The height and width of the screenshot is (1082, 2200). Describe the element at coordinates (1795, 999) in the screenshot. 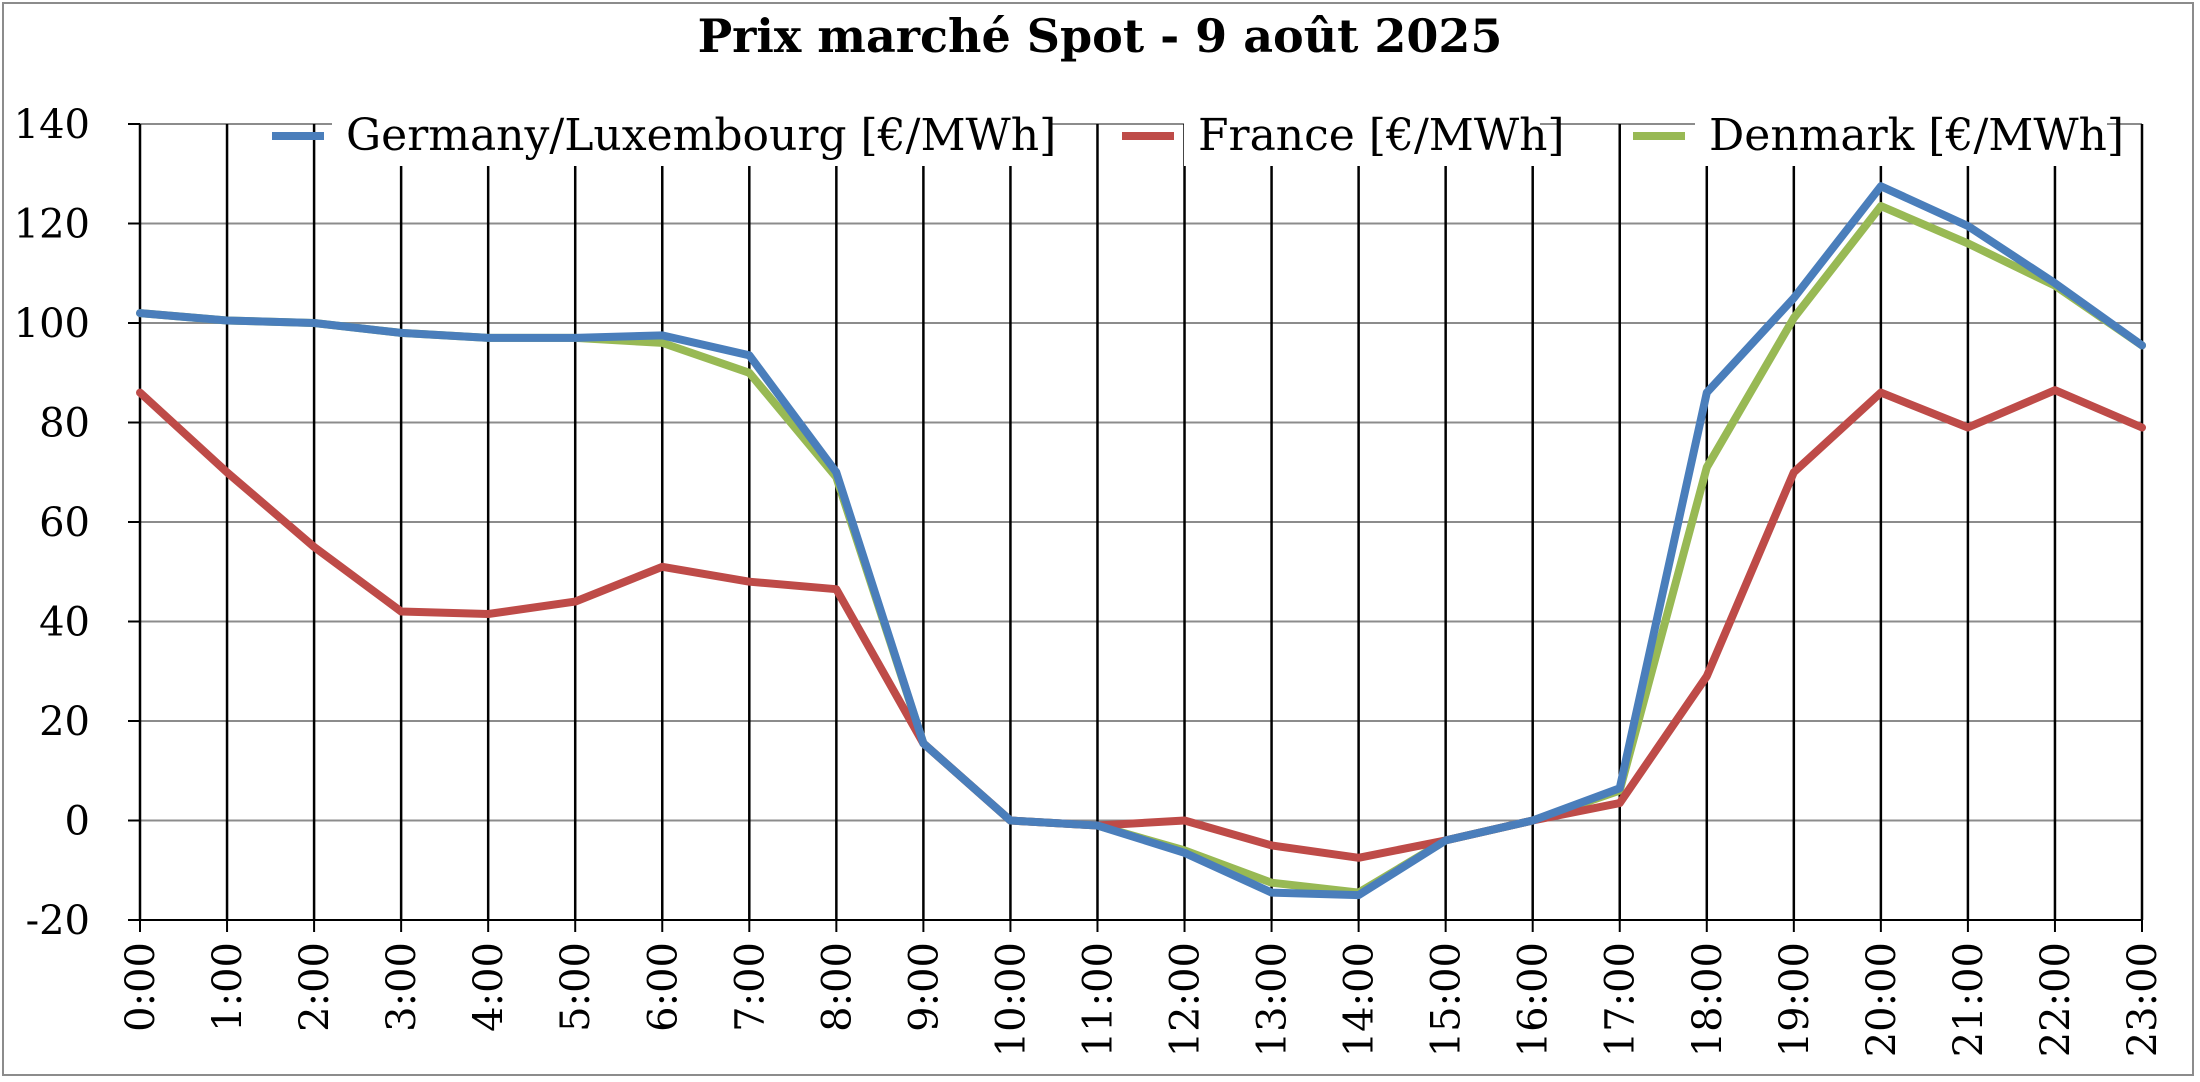

I see `x-tick-label: 19:00` at that location.